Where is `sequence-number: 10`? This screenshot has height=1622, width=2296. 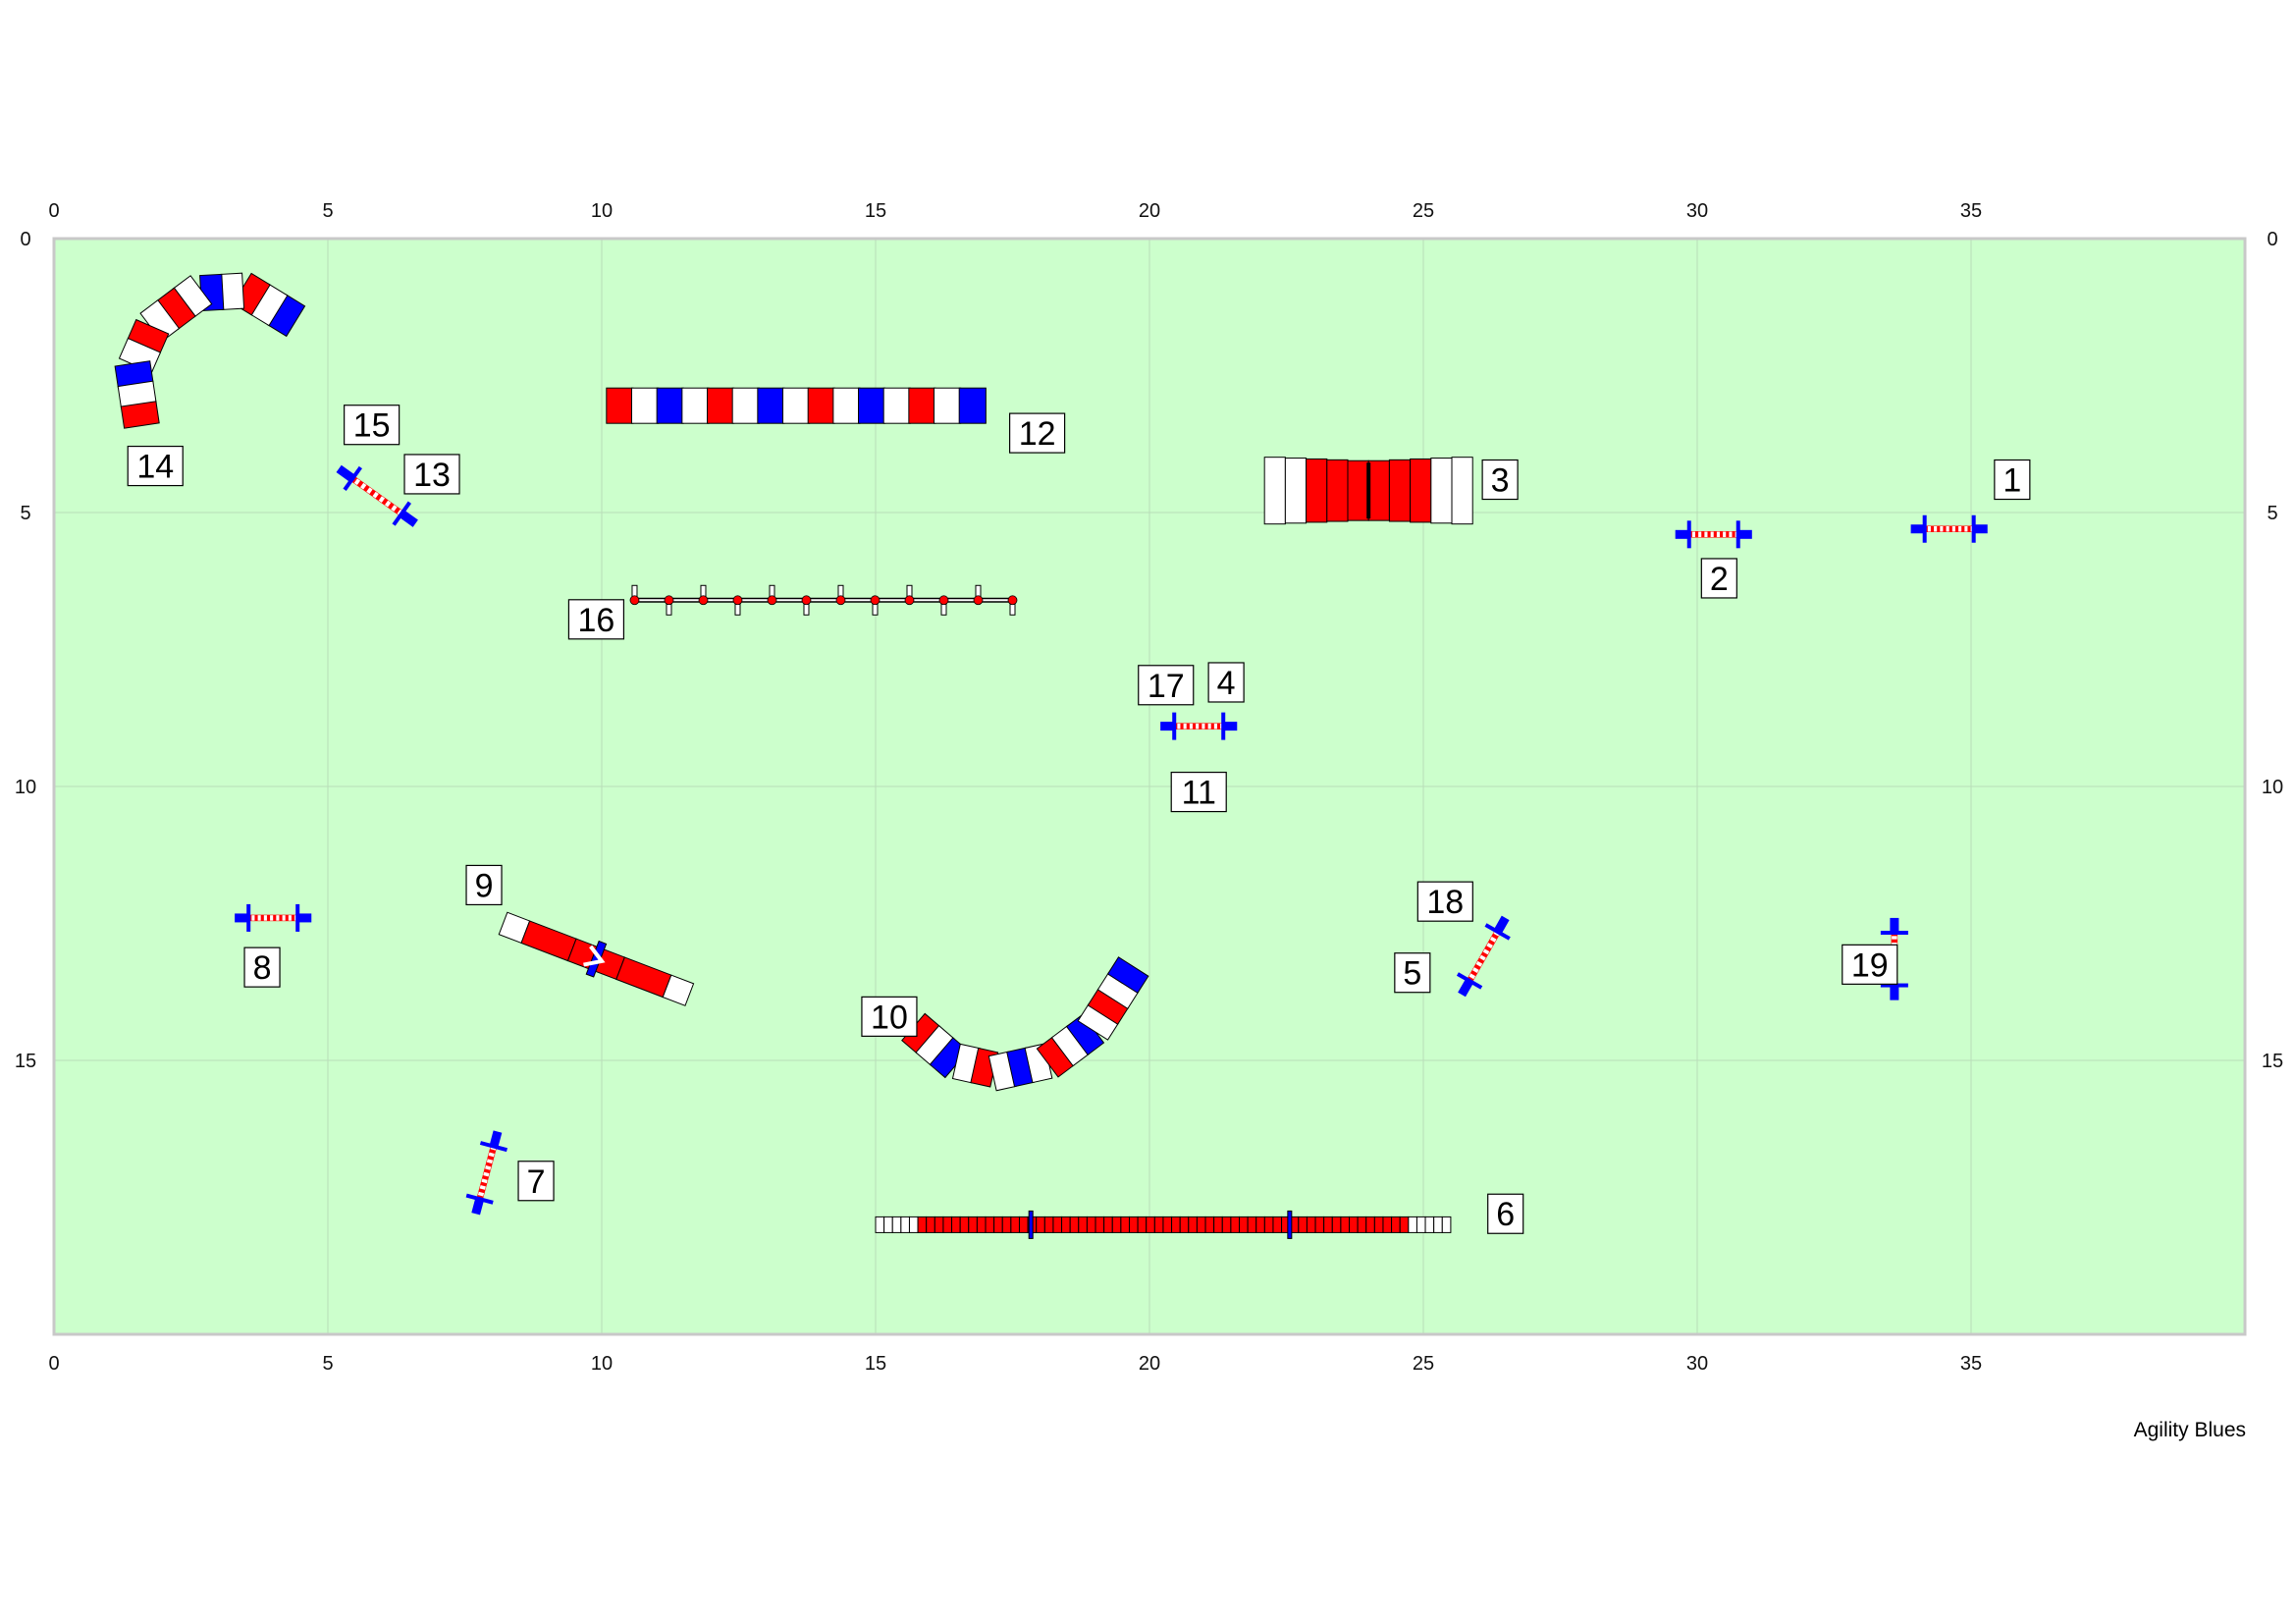
sequence-number: 10 is located at coordinates (889, 1016).